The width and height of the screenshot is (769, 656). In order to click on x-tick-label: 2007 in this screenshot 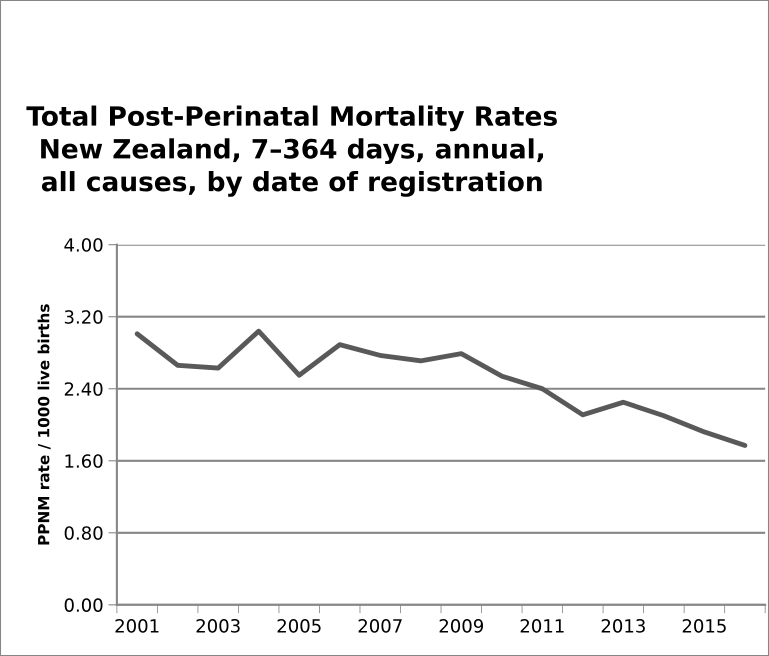, I will do `click(380, 626)`.